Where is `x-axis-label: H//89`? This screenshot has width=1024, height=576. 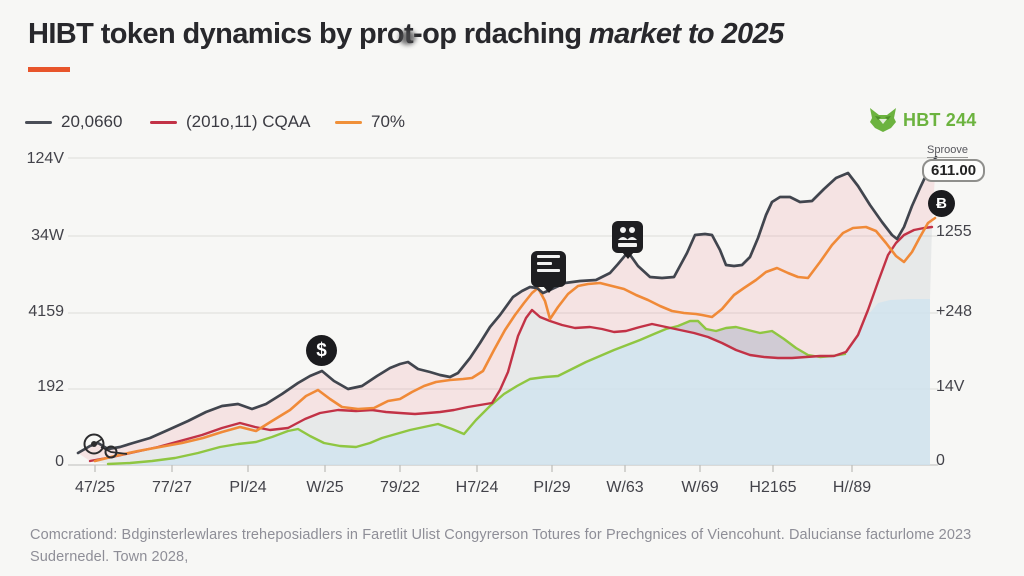
x-axis-label: H//89 is located at coordinates (852, 487).